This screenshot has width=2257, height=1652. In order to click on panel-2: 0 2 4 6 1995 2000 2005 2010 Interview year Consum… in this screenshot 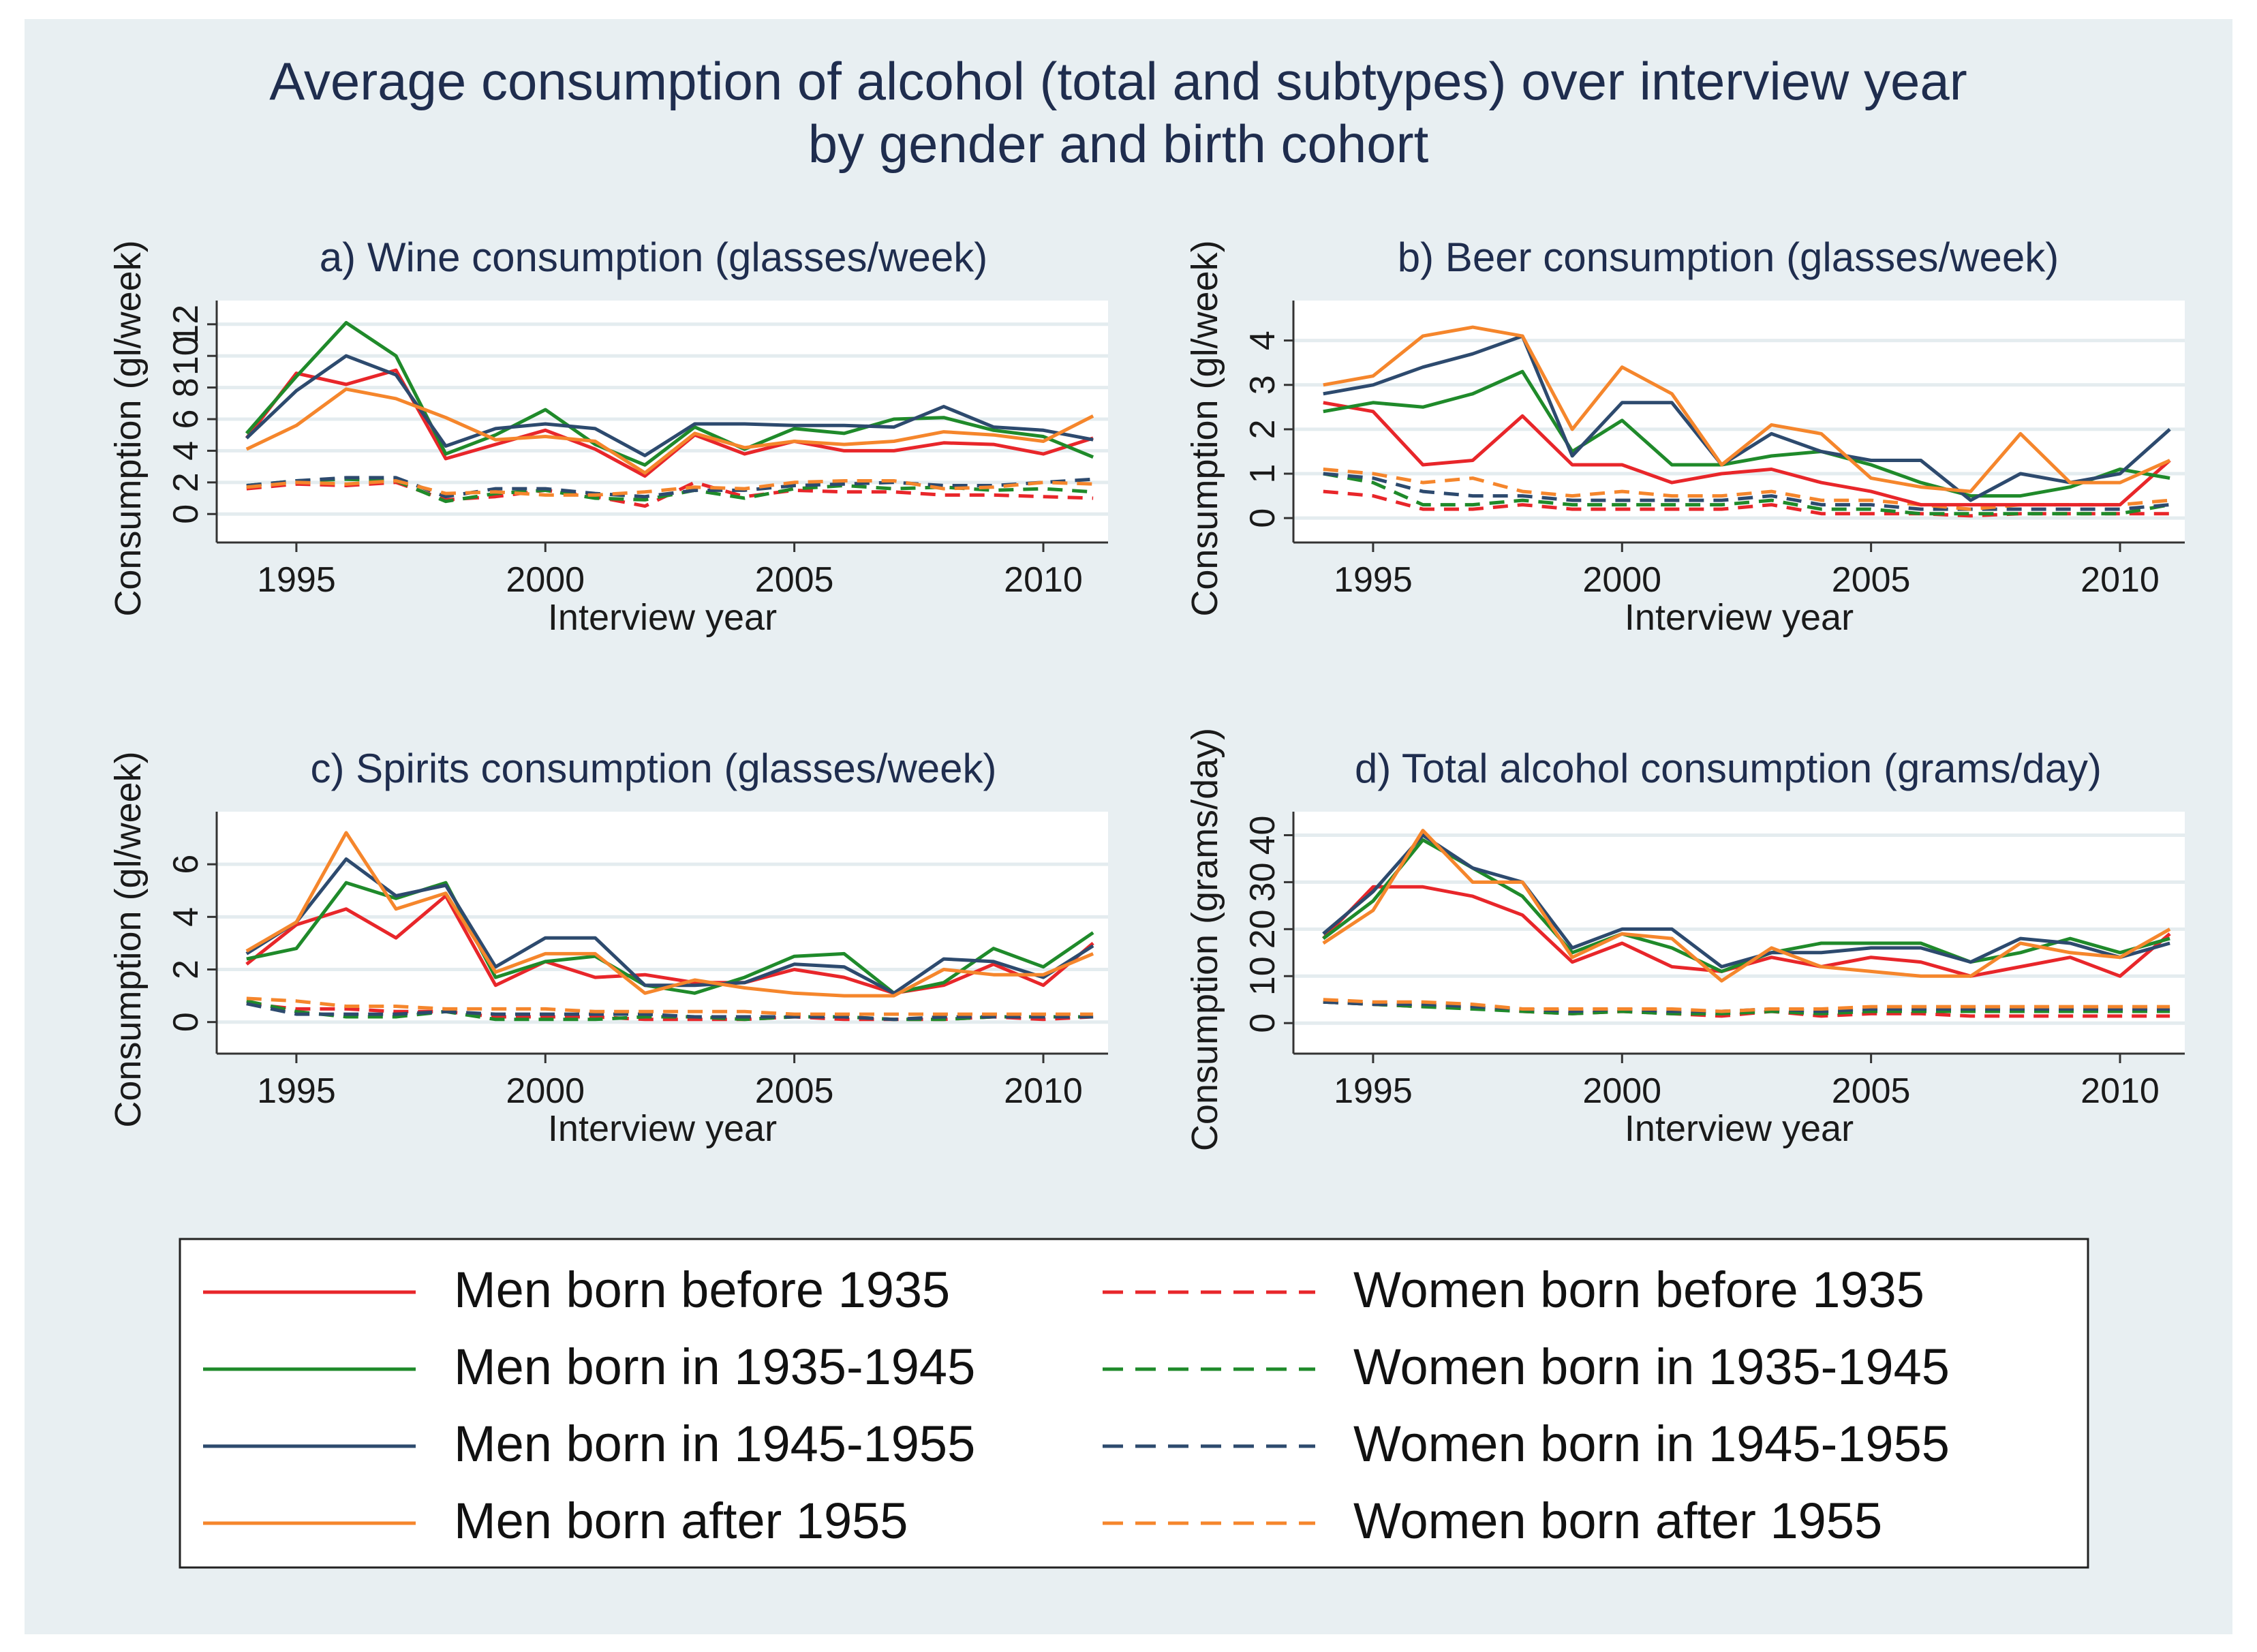, I will do `click(608, 947)`.